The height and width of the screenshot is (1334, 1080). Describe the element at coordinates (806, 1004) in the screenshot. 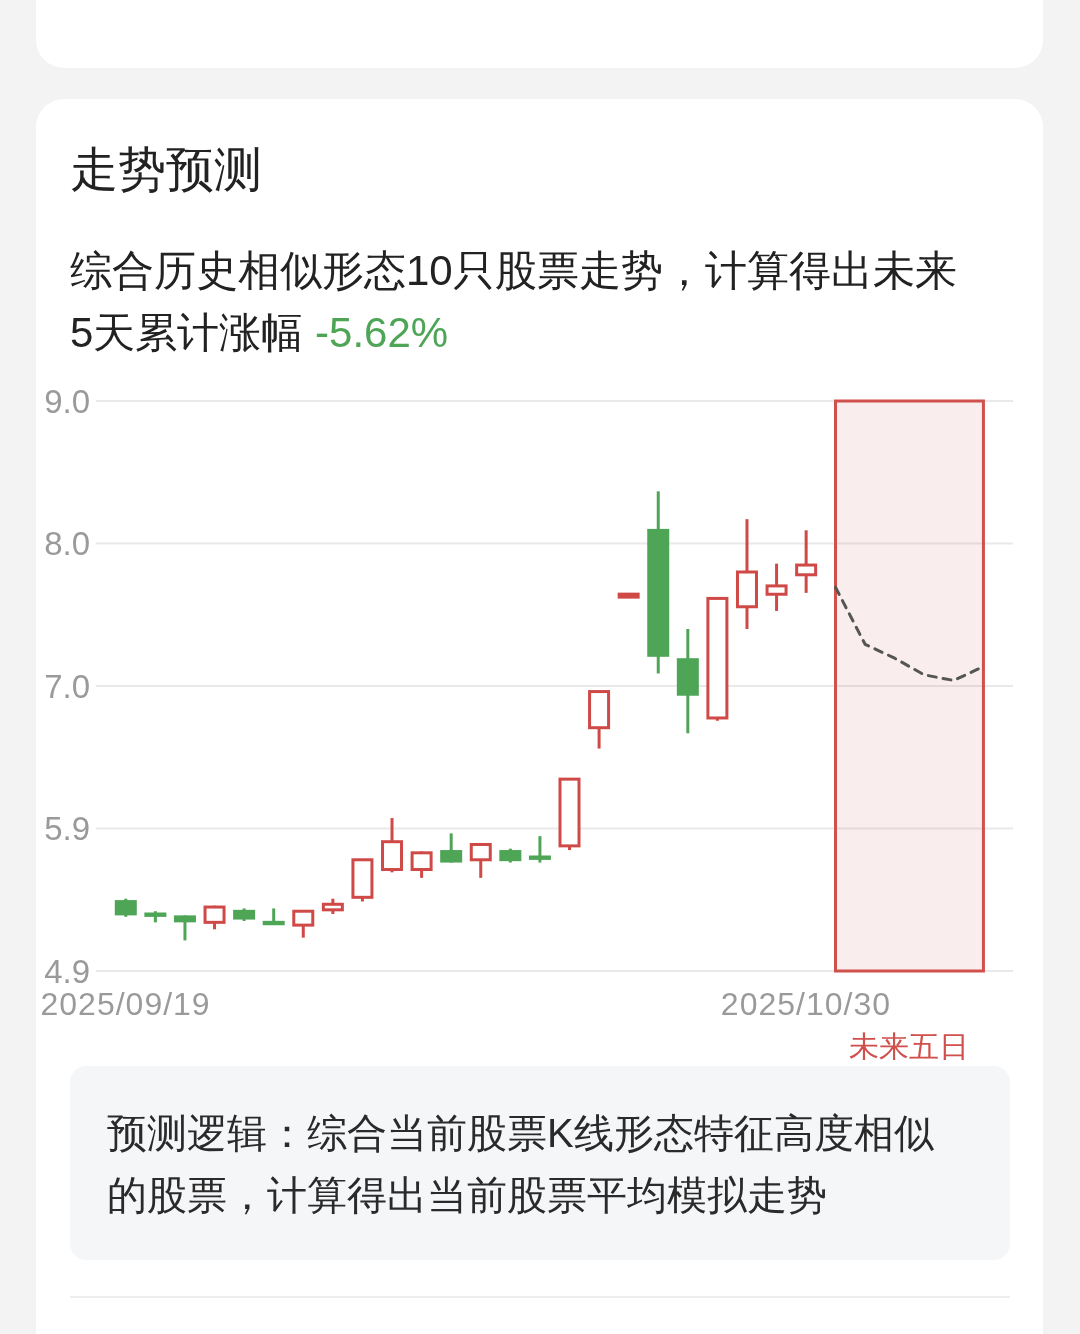

I see `x-tick-label: 2025/10/30` at that location.